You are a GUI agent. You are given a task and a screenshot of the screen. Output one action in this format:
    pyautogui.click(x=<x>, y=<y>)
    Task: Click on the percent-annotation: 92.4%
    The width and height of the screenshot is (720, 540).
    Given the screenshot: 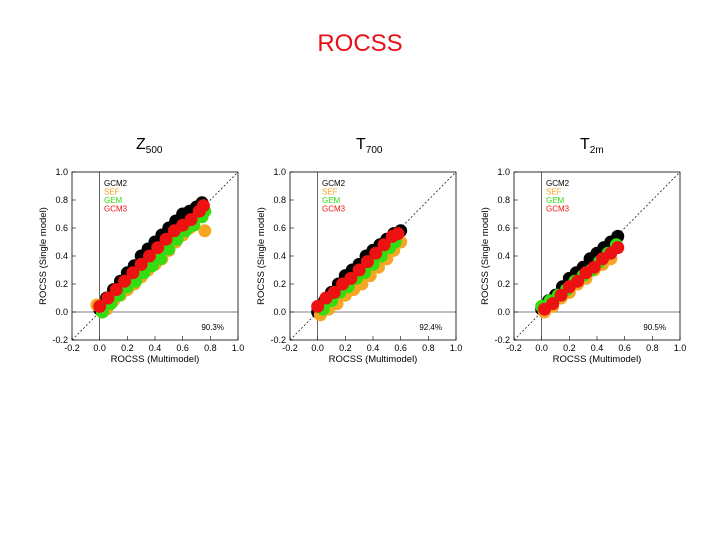 What is the action you would take?
    pyautogui.click(x=430, y=327)
    